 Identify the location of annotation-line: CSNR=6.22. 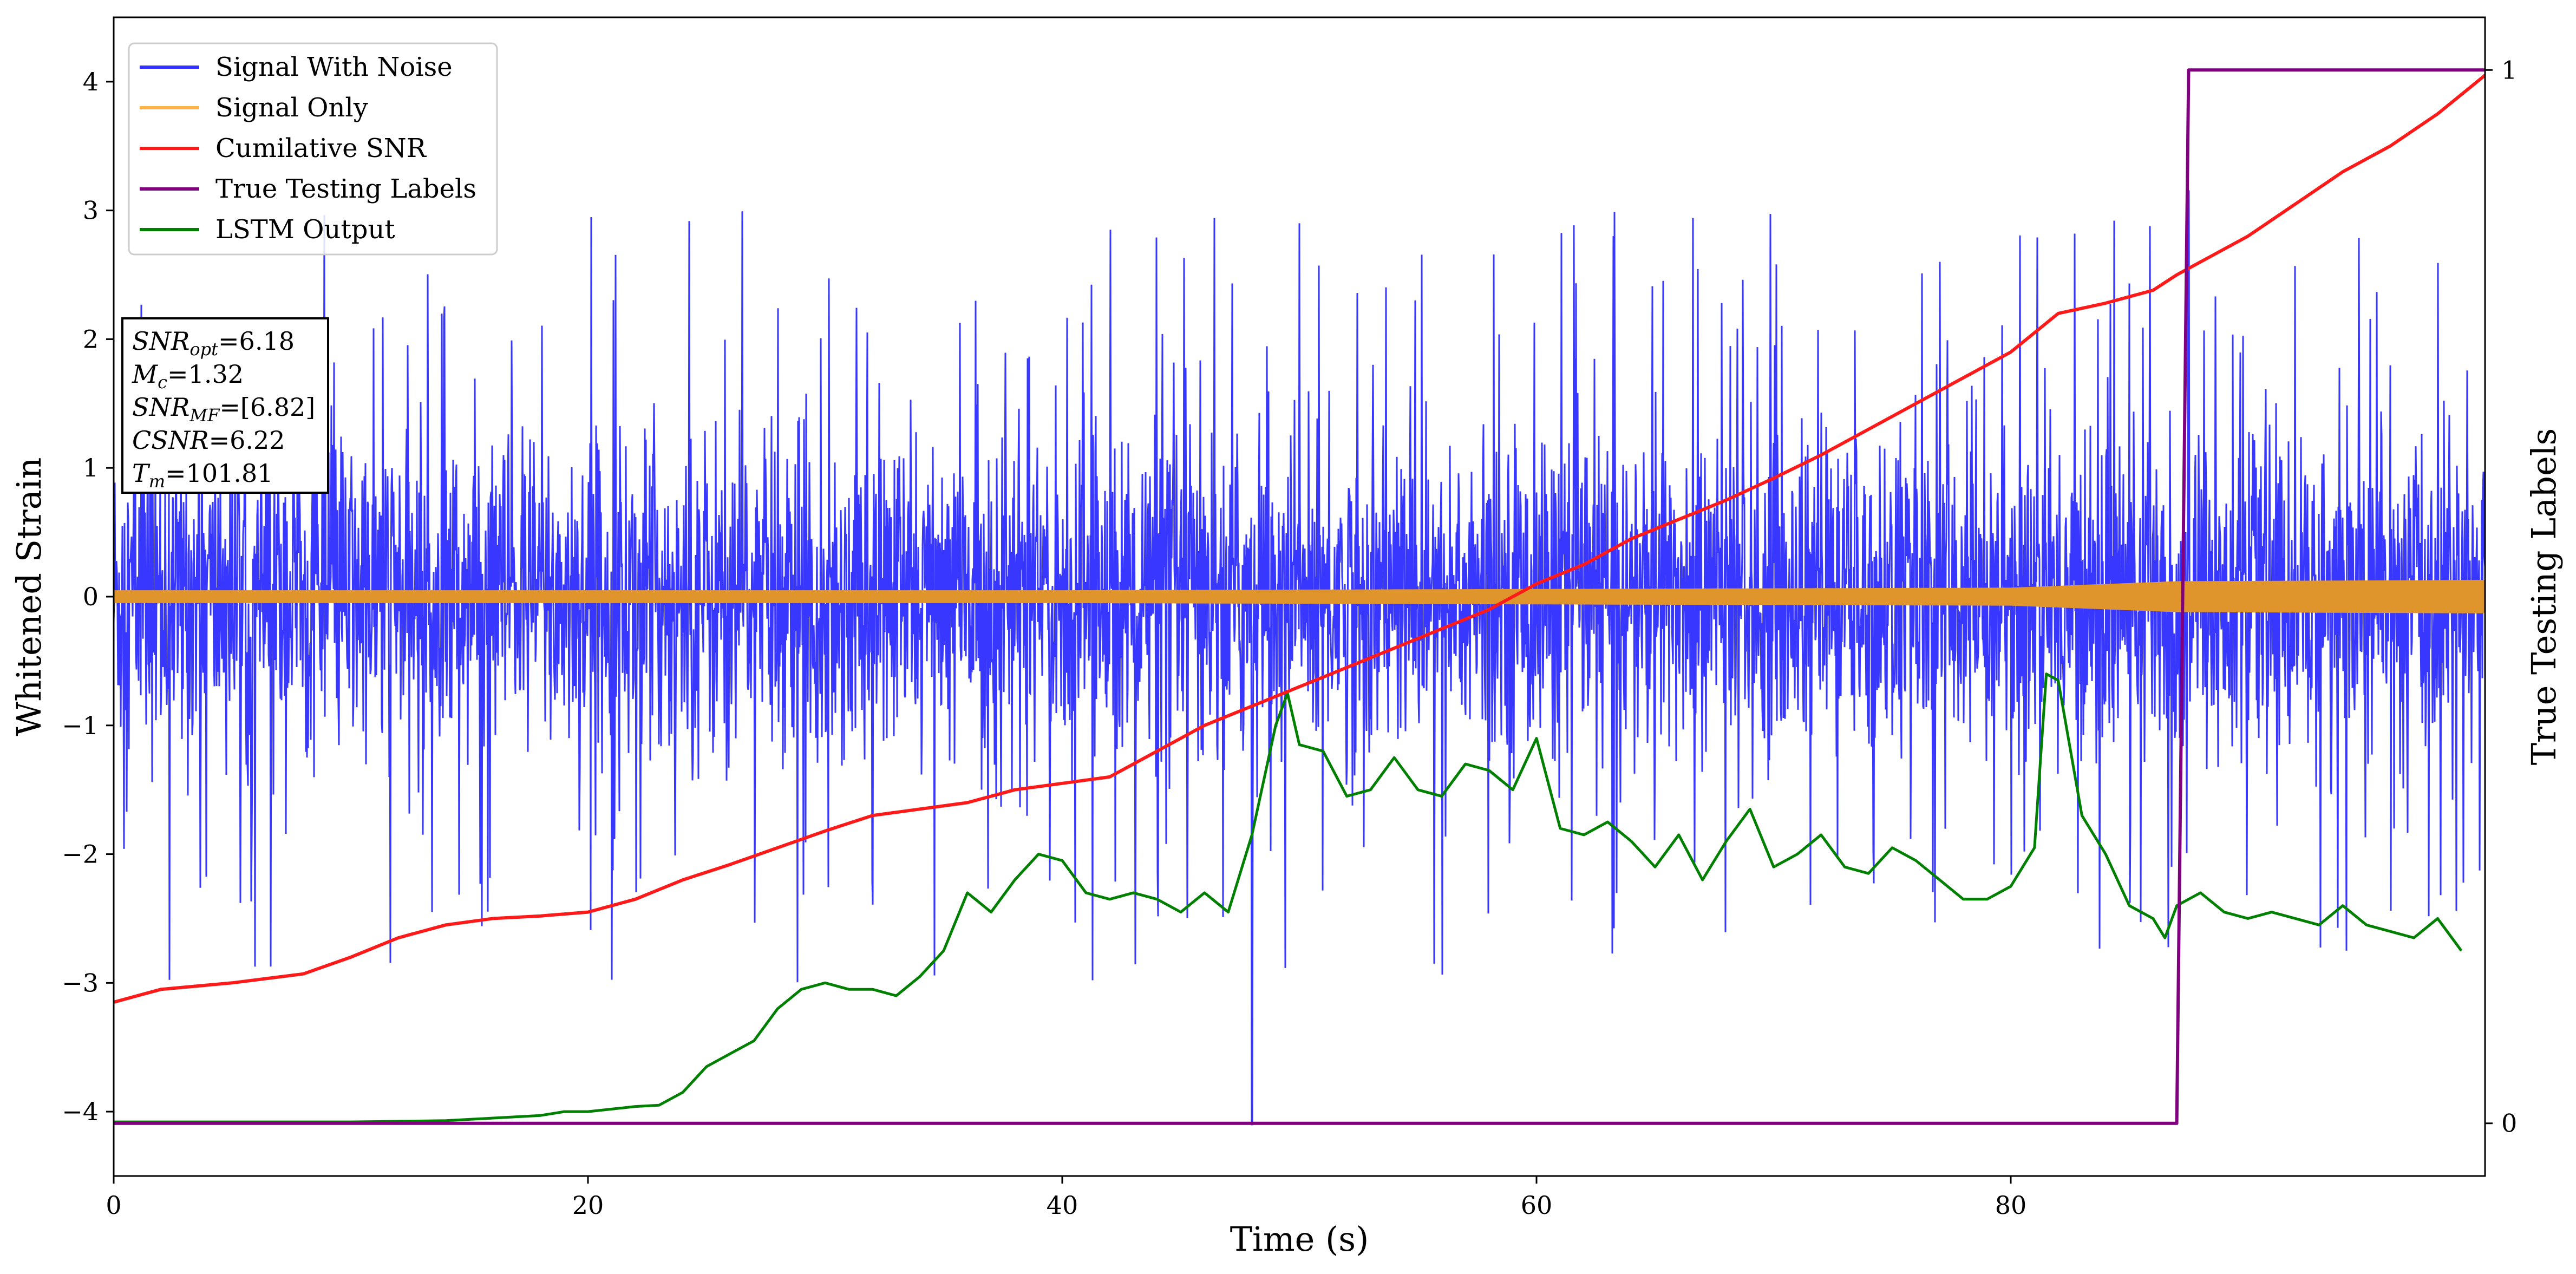
(208, 440).